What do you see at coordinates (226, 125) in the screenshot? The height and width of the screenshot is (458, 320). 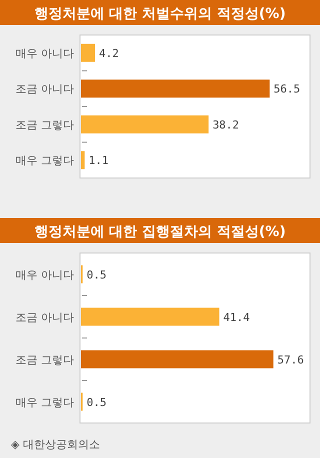 I see `data-label: 38.2` at bounding box center [226, 125].